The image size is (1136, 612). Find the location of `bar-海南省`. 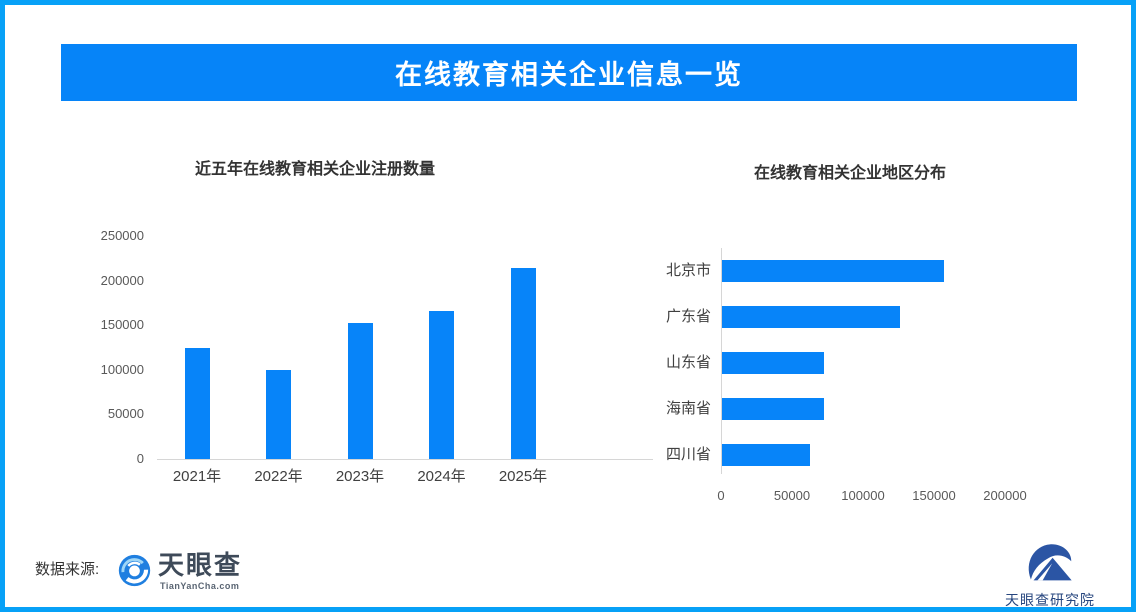

bar-海南省 is located at coordinates (773, 409).